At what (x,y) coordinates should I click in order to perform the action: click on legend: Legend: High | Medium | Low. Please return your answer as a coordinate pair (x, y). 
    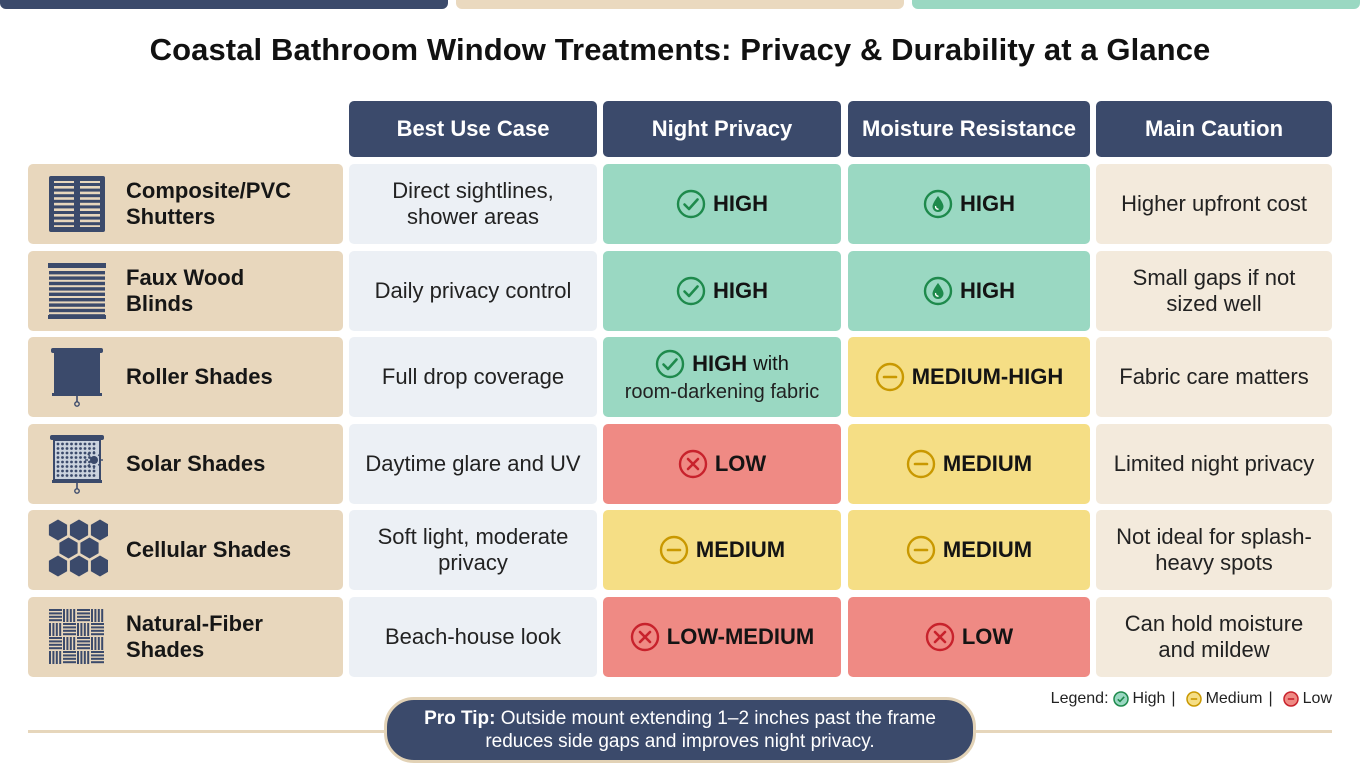
    Looking at the image, I should click on (1191, 698).